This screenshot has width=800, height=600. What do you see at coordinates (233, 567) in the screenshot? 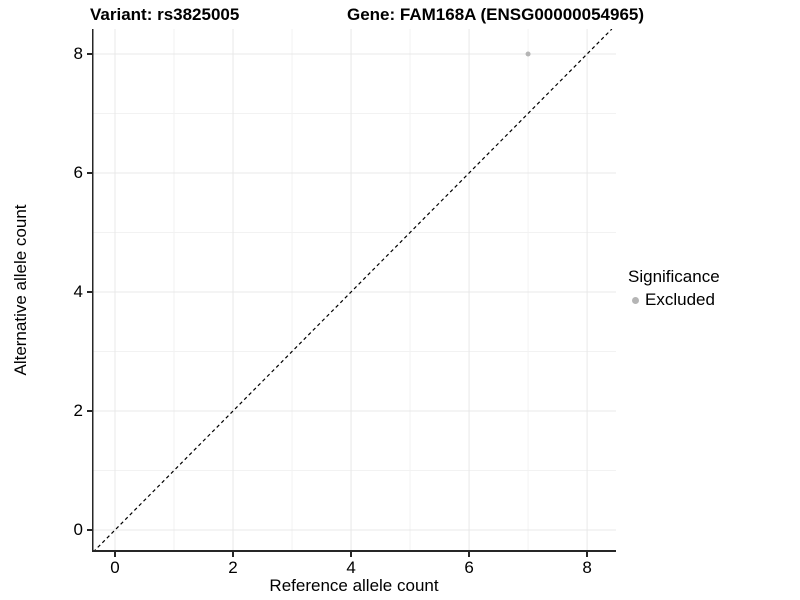
I see `x-tick-label: 2` at bounding box center [233, 567].